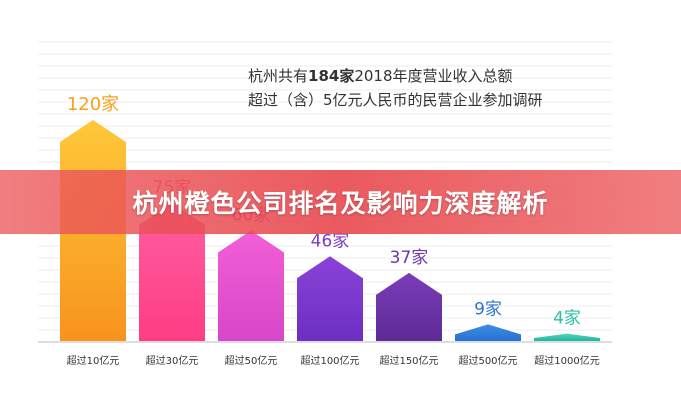 The height and width of the screenshot is (400, 681). Describe the element at coordinates (172, 360) in the screenshot. I see `x-tick-label-2: 超过30亿元` at that location.